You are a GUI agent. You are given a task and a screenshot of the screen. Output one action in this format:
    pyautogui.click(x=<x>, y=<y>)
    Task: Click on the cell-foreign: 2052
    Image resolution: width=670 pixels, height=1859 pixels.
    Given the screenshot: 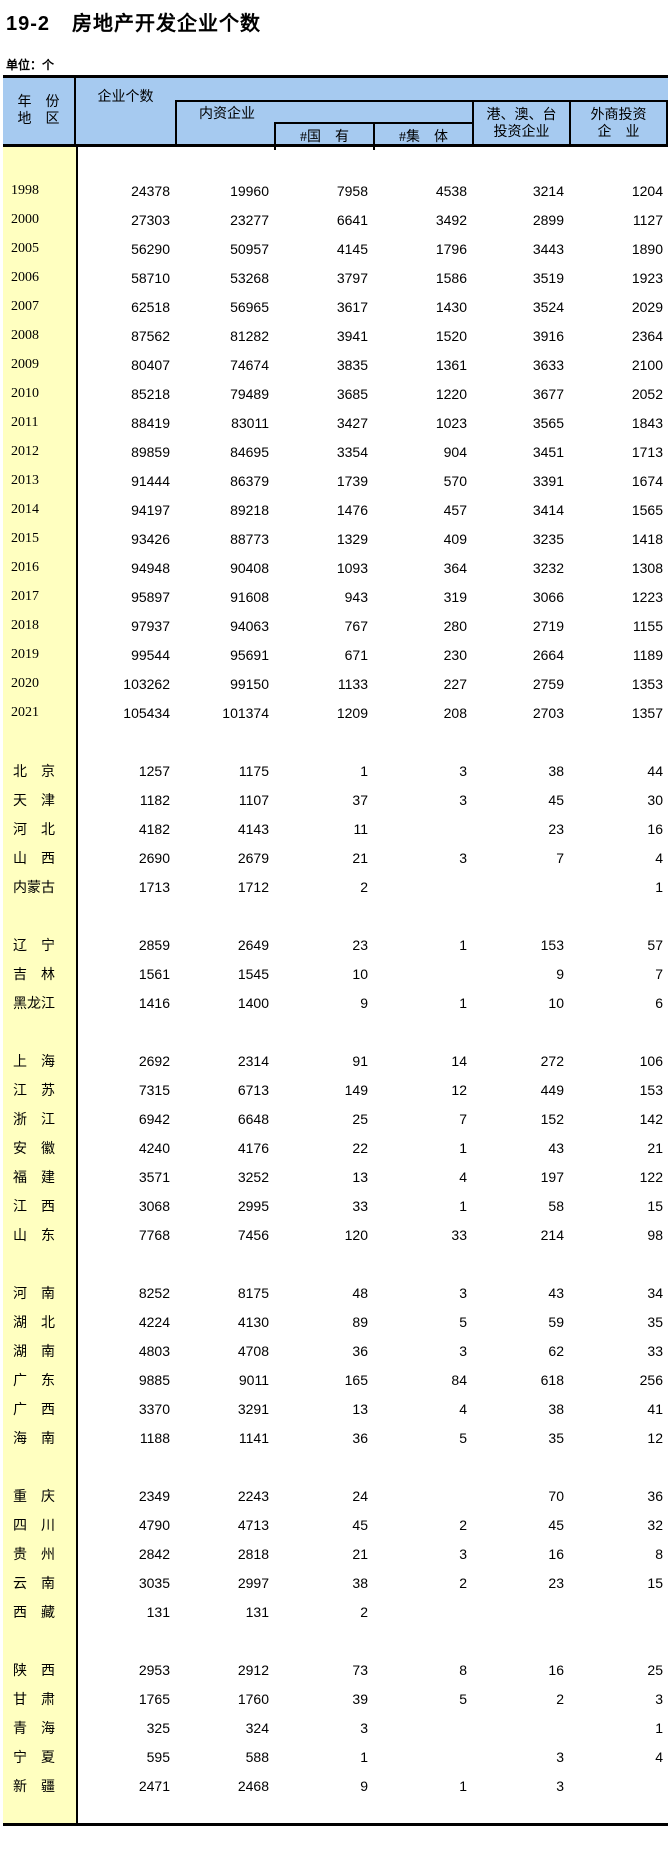 What is the action you would take?
    pyautogui.click(x=647, y=393)
    